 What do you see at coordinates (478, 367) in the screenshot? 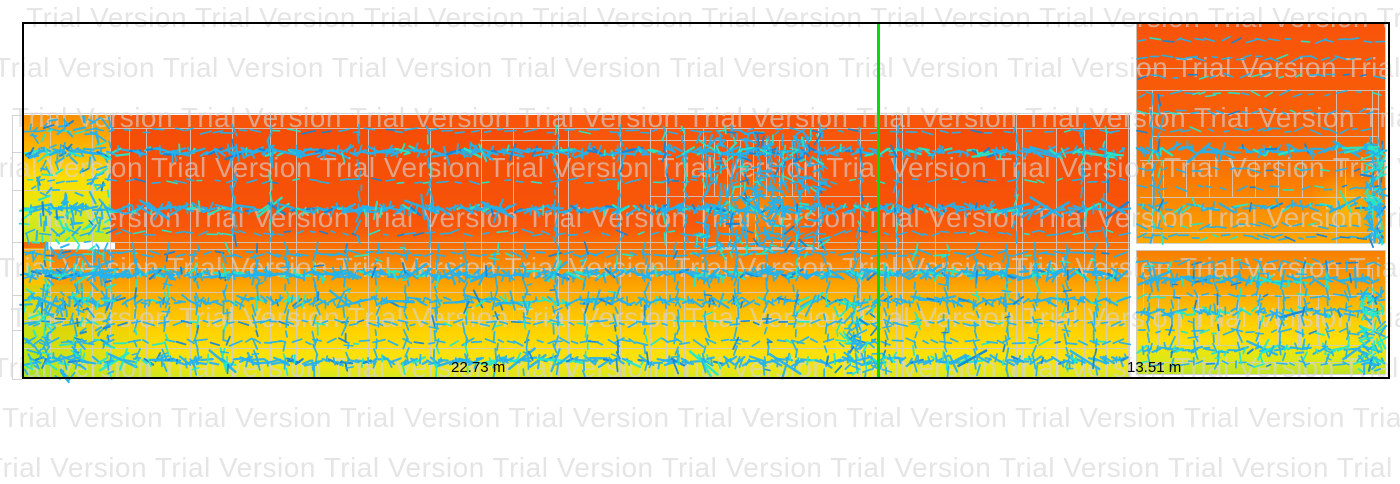
I see `dimension-label-left: 22.73 m` at bounding box center [478, 367].